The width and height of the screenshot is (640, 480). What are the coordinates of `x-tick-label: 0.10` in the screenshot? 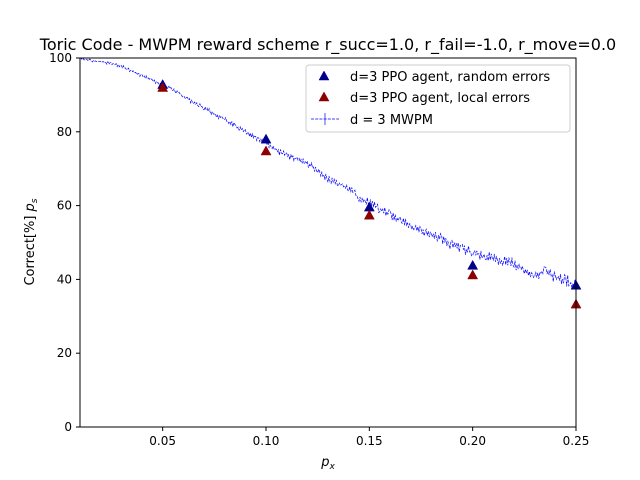 It's located at (266, 441).